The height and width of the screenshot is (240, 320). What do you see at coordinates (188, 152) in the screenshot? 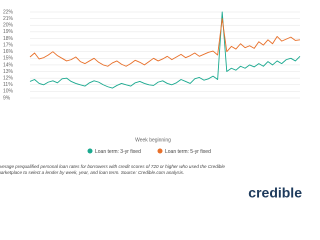
I see `legend-label: Loan term: 5-yr fixed` at bounding box center [188, 152].